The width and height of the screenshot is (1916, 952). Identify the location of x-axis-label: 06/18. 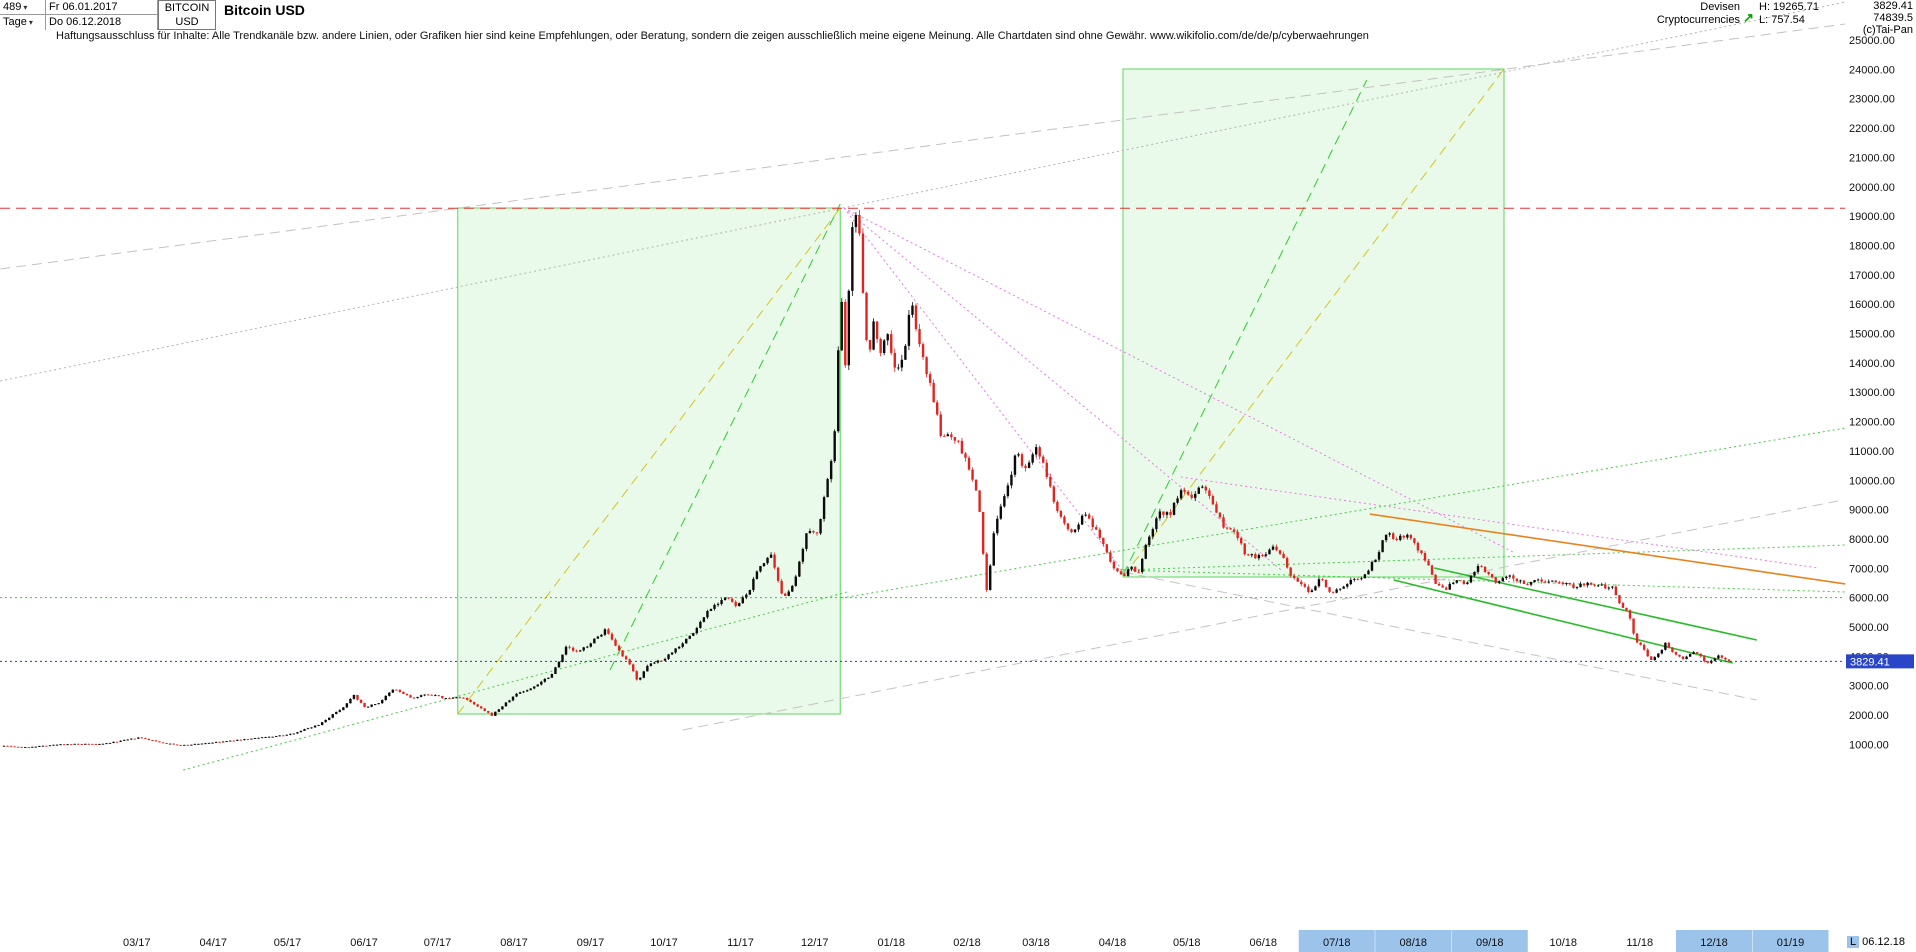
(1263, 943).